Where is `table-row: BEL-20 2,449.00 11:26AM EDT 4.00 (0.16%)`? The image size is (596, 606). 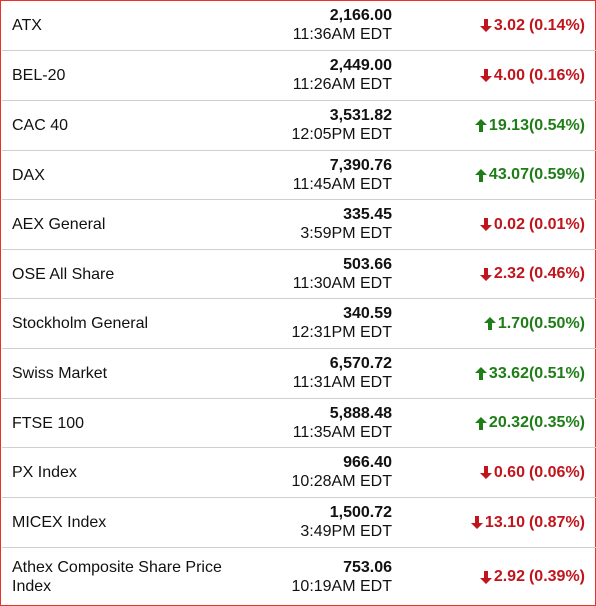 table-row: BEL-20 2,449.00 11:26AM EDT 4.00 (0.16%) is located at coordinates (299, 76).